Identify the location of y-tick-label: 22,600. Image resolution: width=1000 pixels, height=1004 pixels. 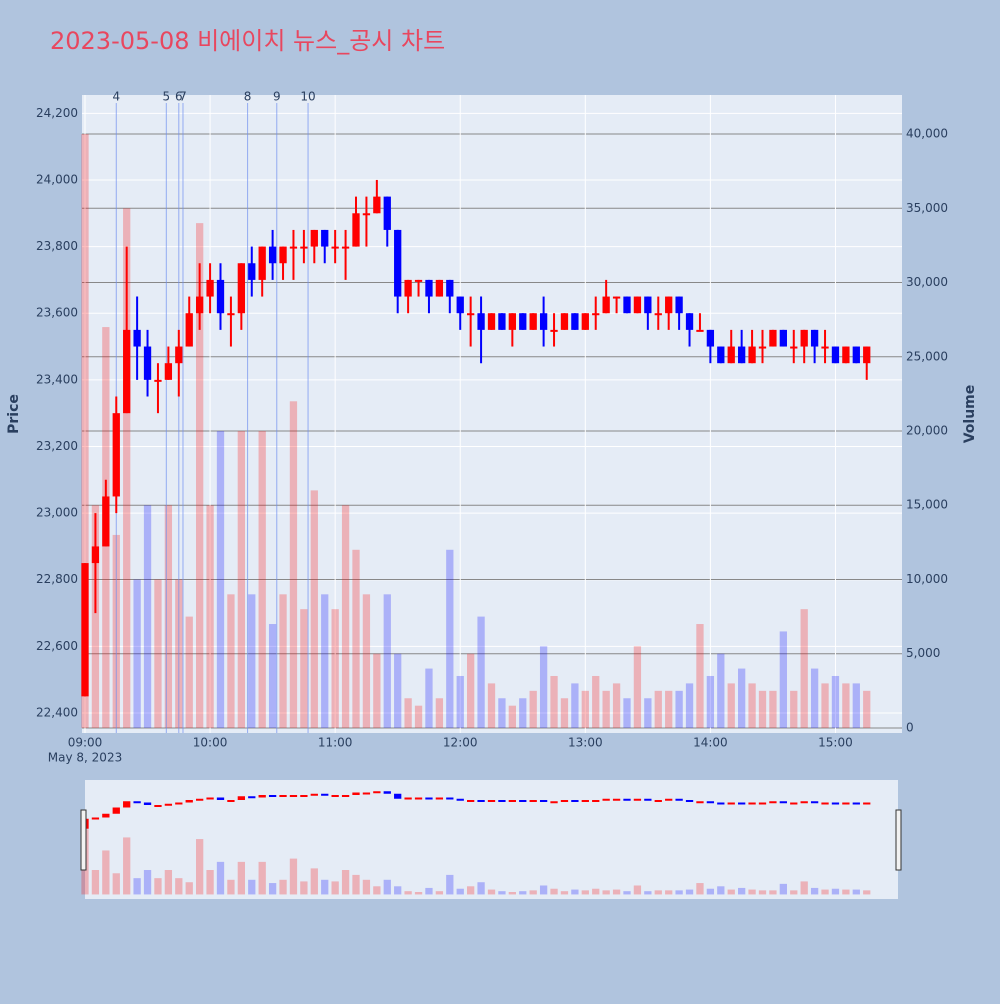
(57, 646).